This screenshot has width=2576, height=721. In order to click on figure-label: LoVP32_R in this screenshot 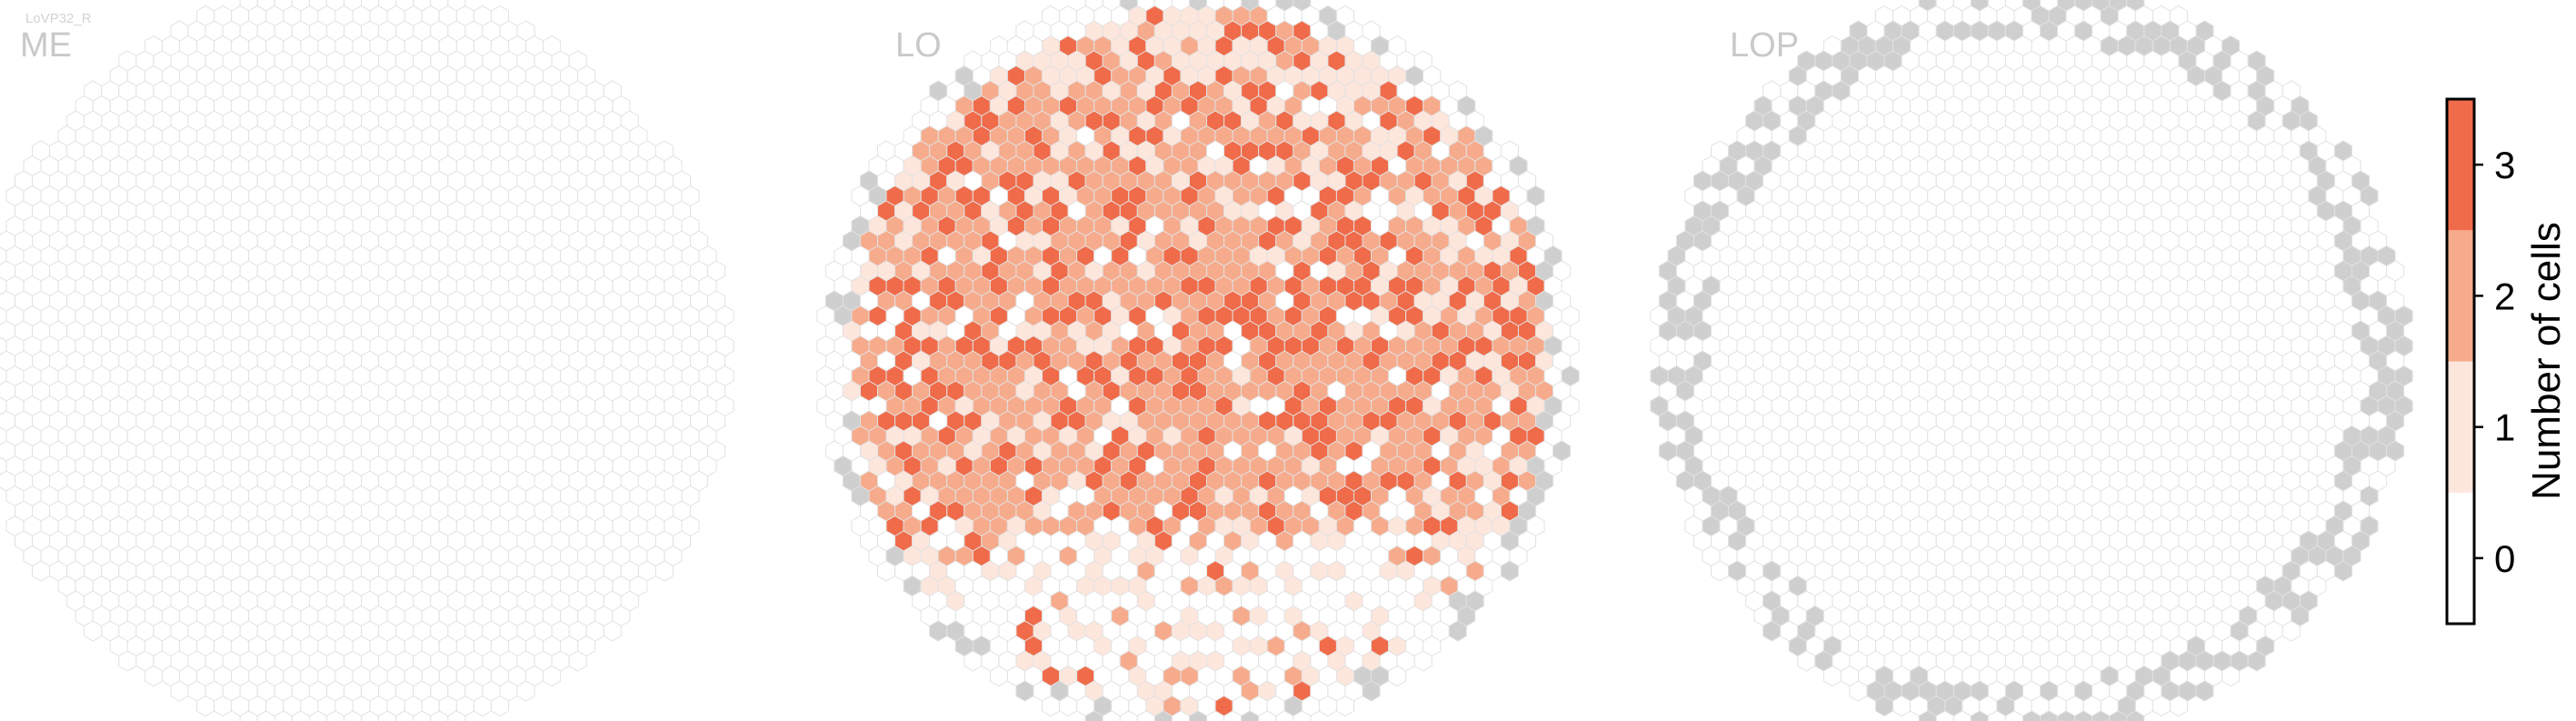, I will do `click(58, 18)`.